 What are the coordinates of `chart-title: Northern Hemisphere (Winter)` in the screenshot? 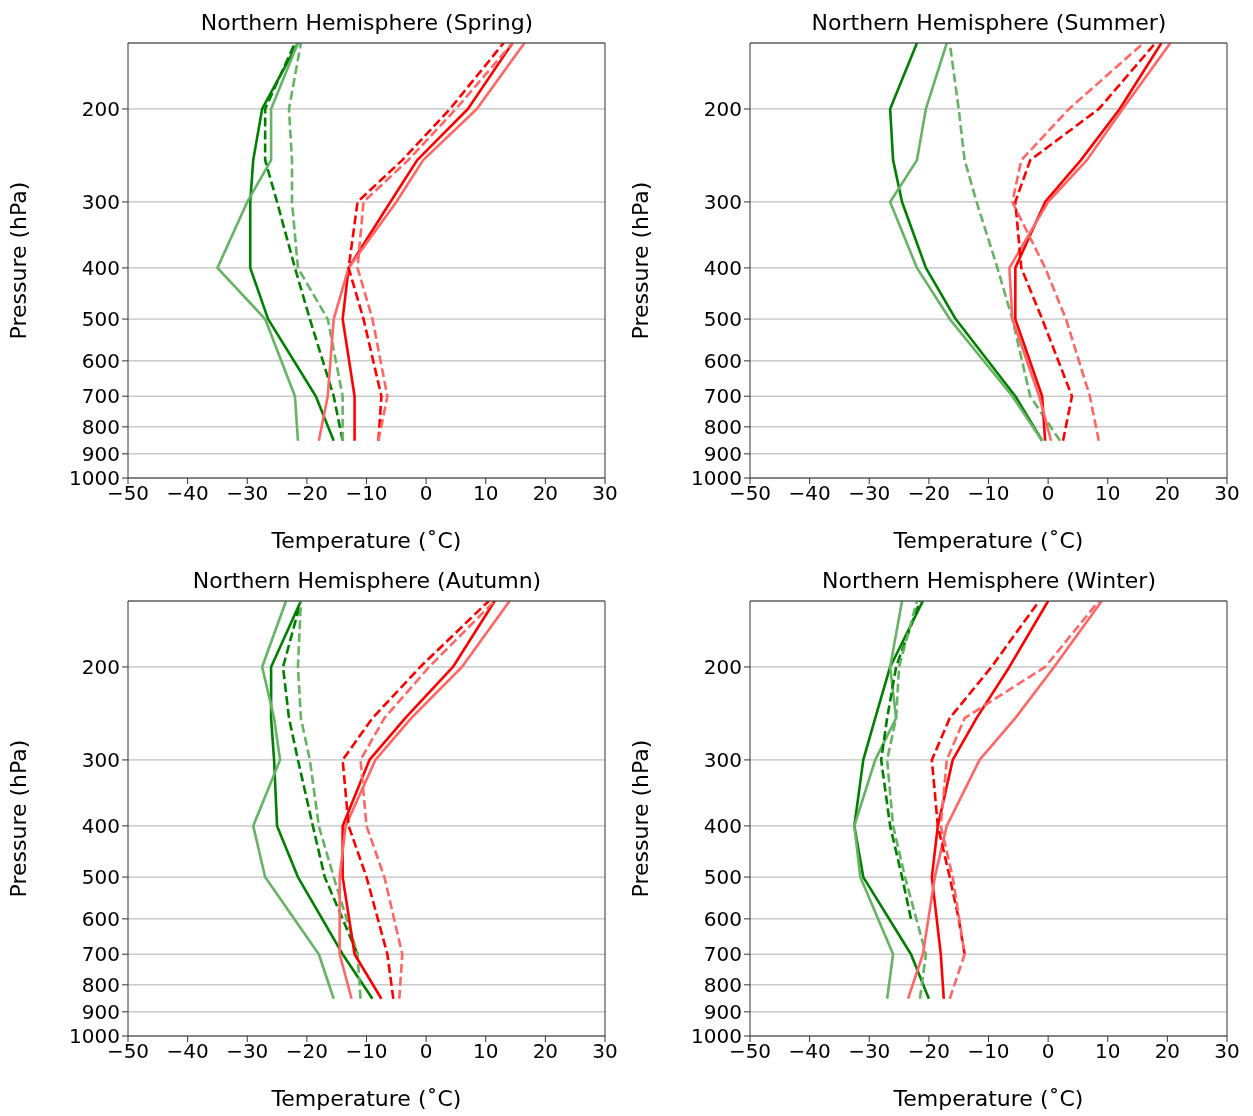 It's located at (989, 581).